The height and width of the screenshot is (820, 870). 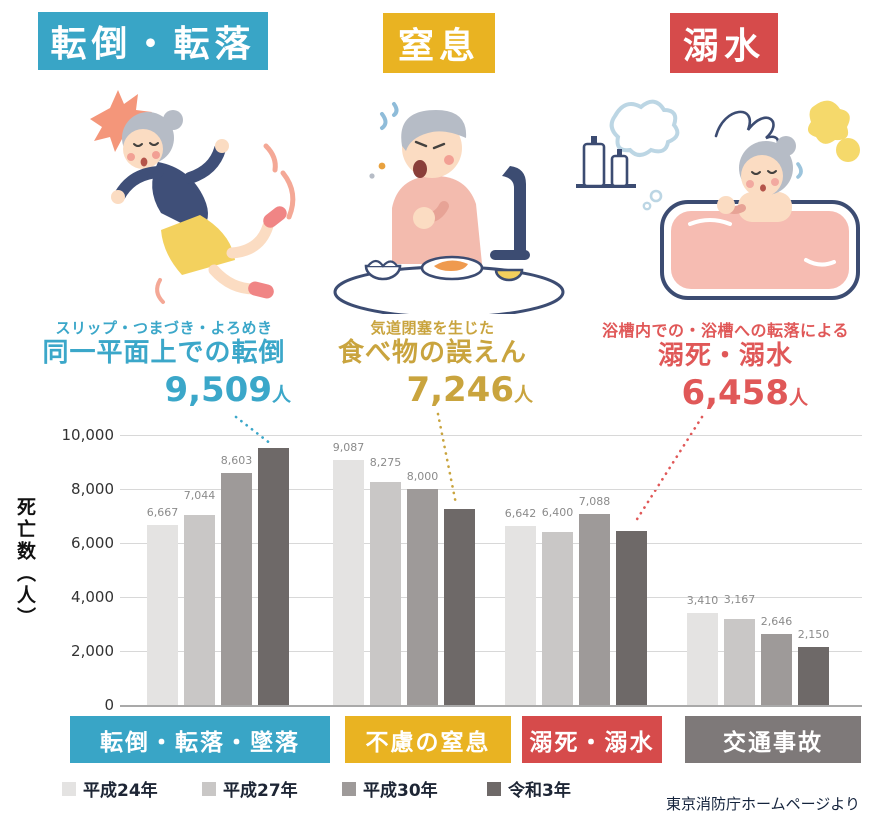 I want to click on annotation-drowning: 浴槽内での・浴槽への転落による 溺死・溺水 6,458人, so click(x=725, y=367).